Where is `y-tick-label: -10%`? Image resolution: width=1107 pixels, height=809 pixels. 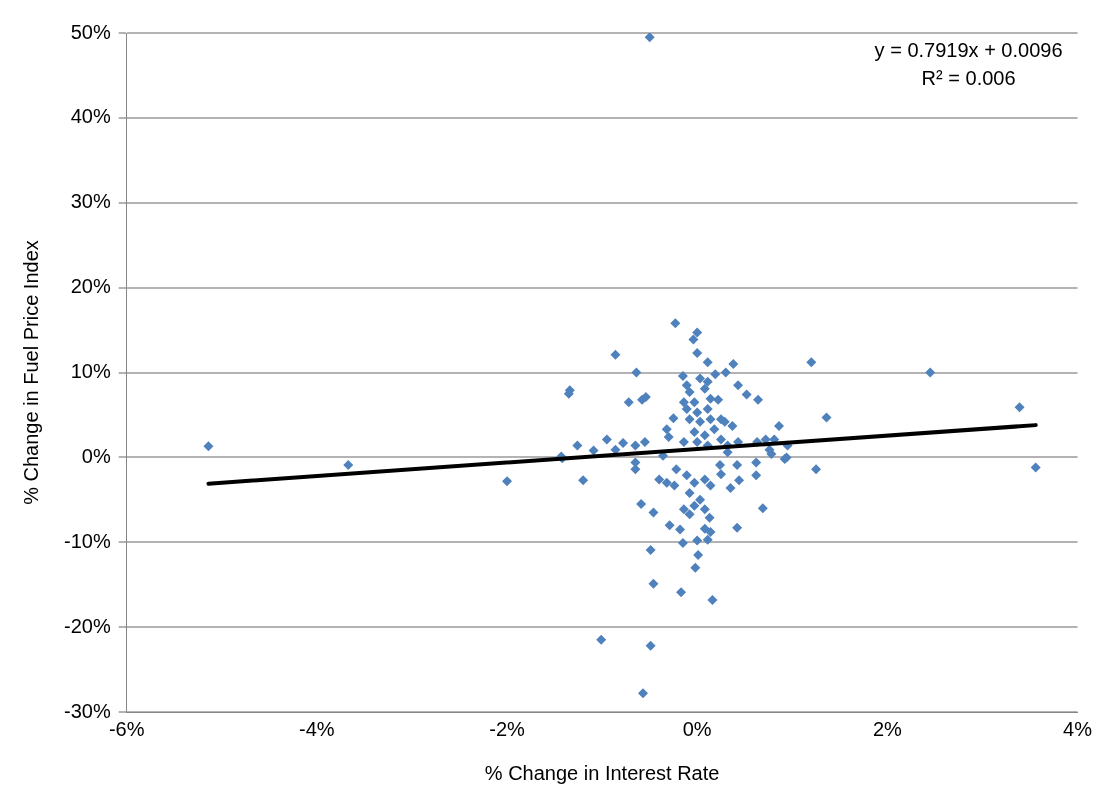 y-tick-label: -10% is located at coordinates (87, 540).